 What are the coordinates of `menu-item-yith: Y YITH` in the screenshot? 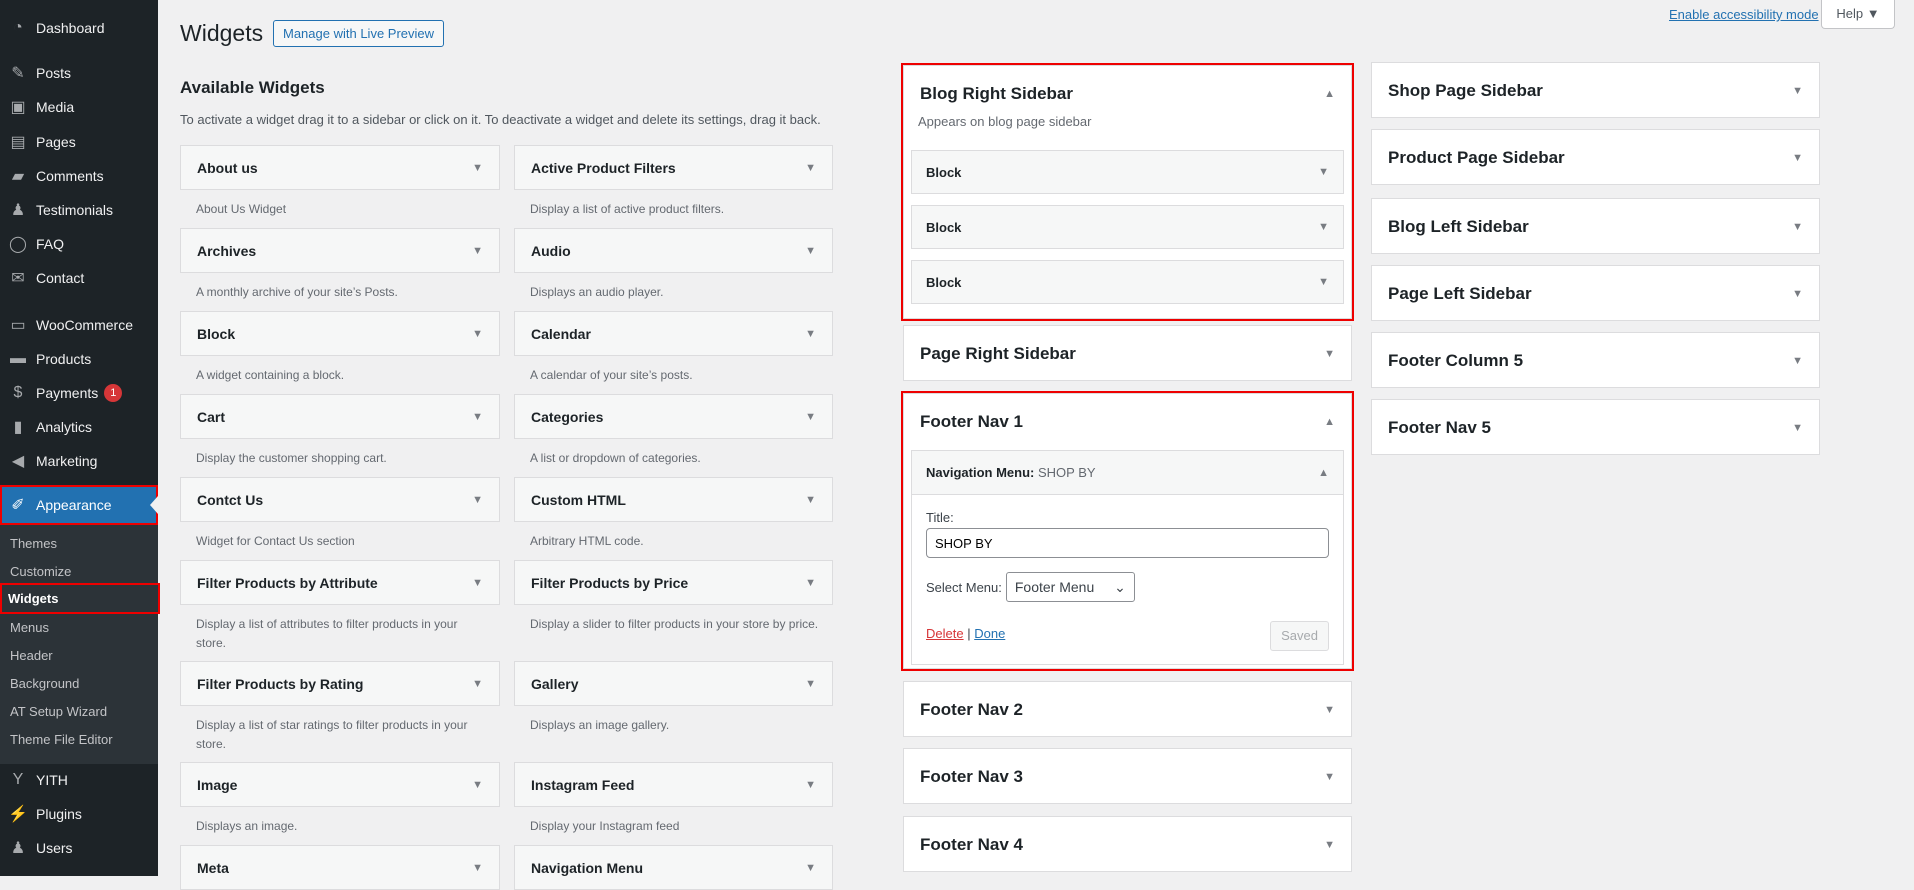 It's located at (79, 780).